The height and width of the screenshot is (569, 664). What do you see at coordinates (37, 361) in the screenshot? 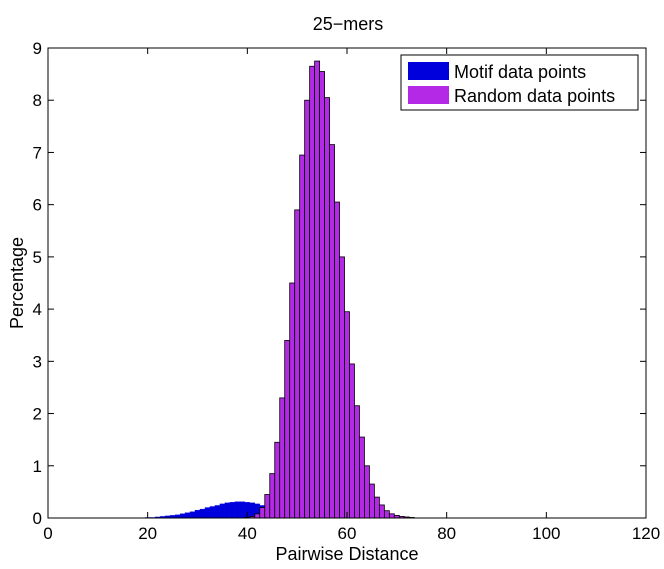
I see `y-tick-label: 3` at bounding box center [37, 361].